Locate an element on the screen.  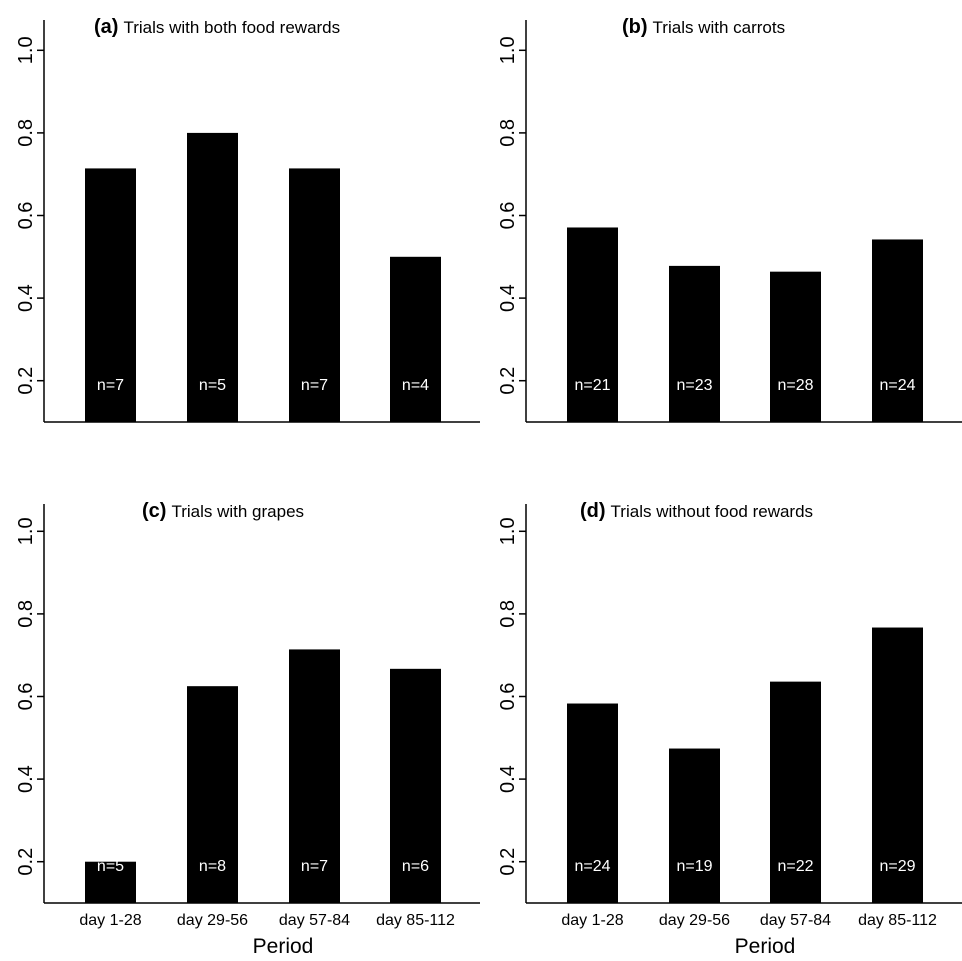
panel-title-group: (b) Trials with carrots is located at coordinates (703, 27).